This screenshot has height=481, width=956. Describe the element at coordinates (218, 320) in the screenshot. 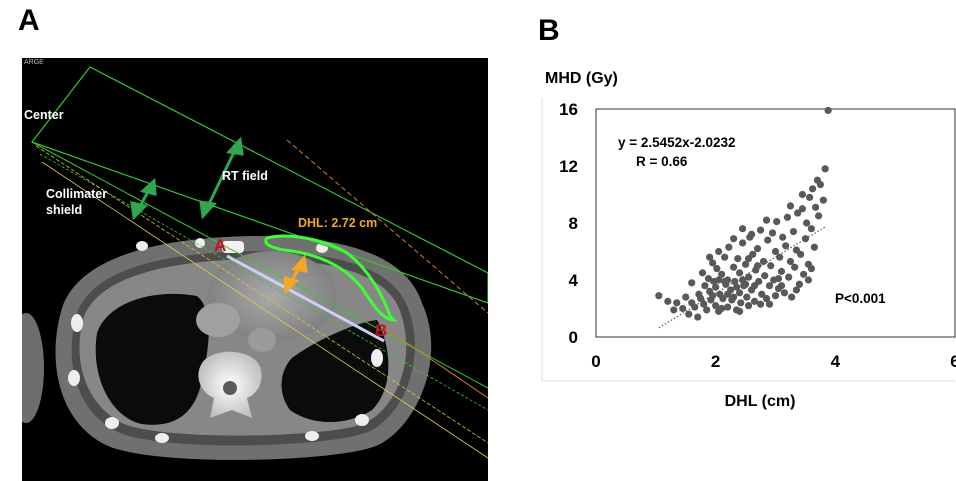

I see `aorta` at that location.